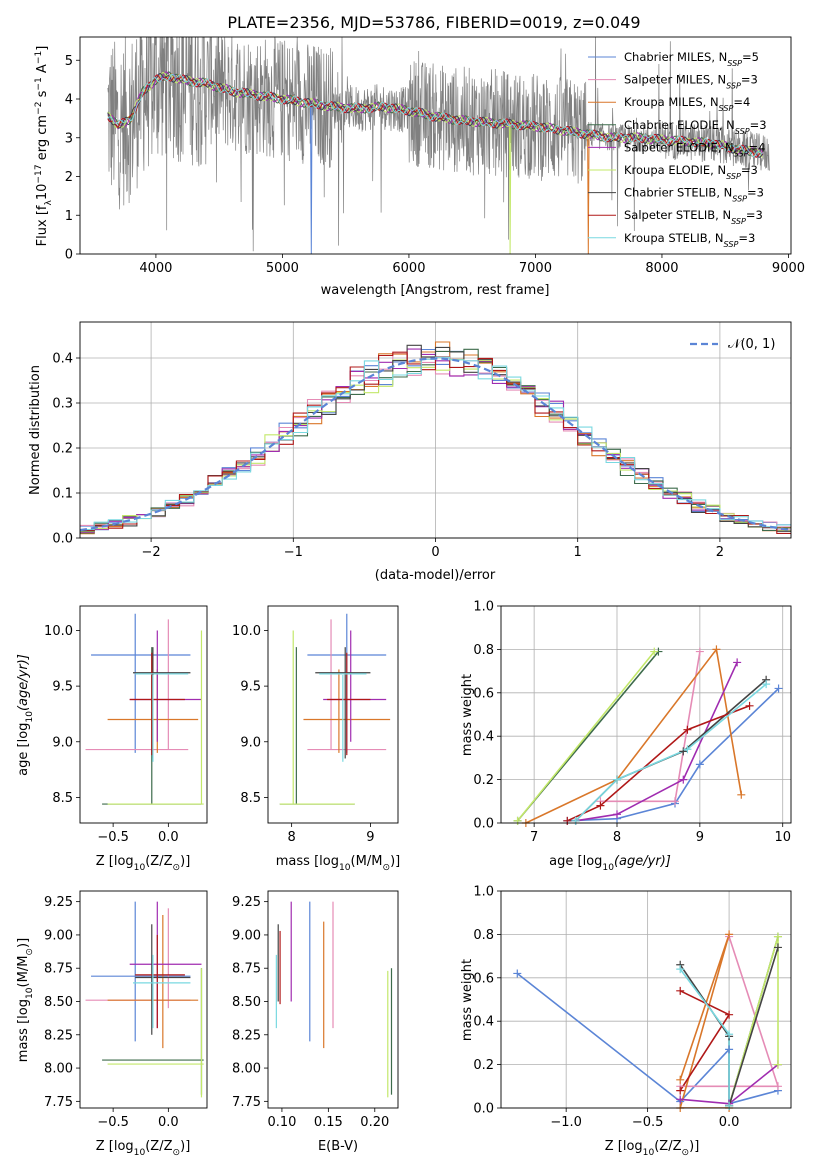 Image resolution: width=819 pixels, height=1170 pixels. Describe the element at coordinates (687, 104) in the screenshot. I see `legend-label: Kroupa MILES, NSSP=4` at that location.